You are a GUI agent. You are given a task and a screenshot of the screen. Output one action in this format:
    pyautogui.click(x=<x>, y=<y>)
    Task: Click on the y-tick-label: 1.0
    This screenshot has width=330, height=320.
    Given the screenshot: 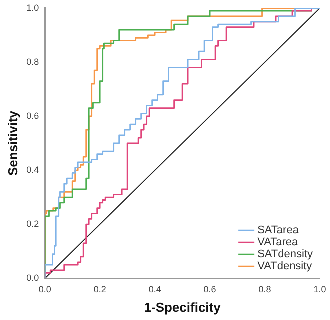 What is the action you would take?
    pyautogui.click(x=33, y=7)
    